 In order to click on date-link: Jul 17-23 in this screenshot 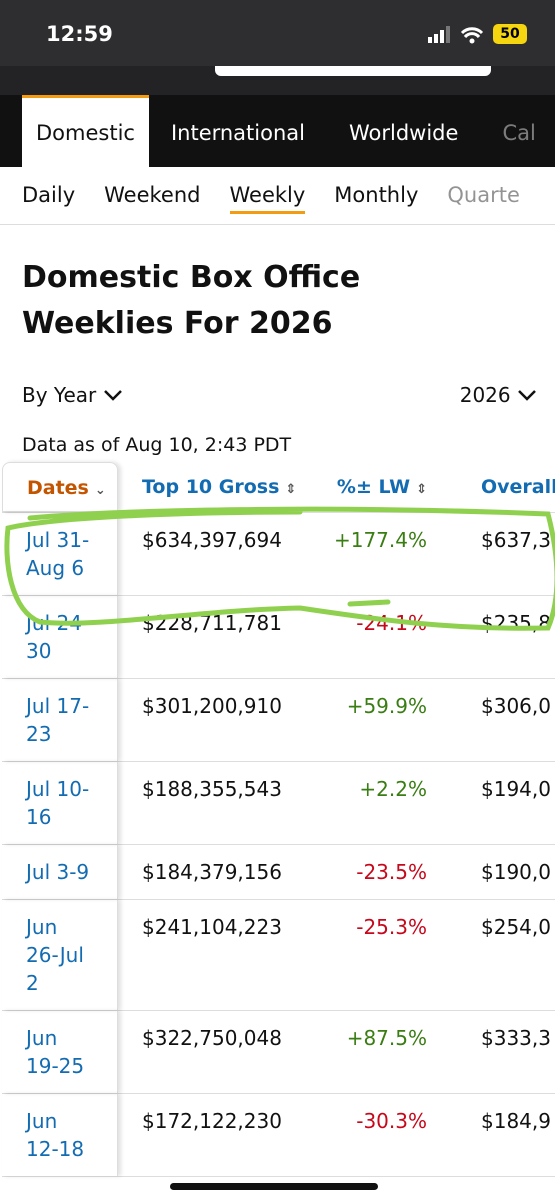, I will do `click(60, 720)`.